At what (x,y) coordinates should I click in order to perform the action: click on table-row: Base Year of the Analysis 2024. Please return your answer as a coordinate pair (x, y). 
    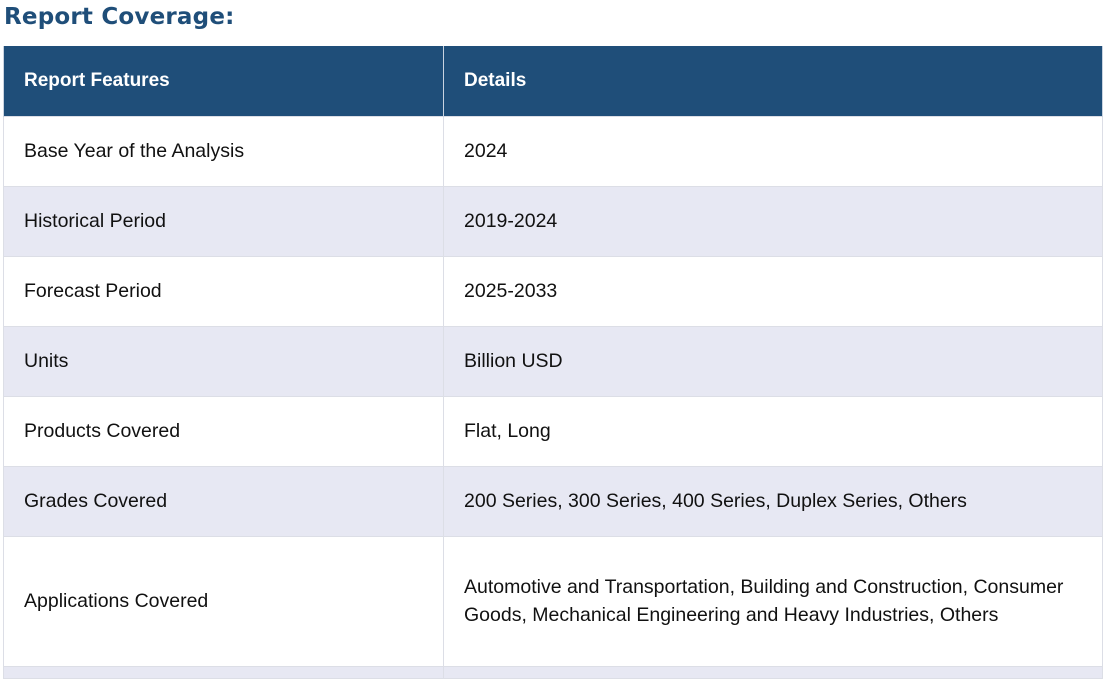
    Looking at the image, I should click on (553, 151).